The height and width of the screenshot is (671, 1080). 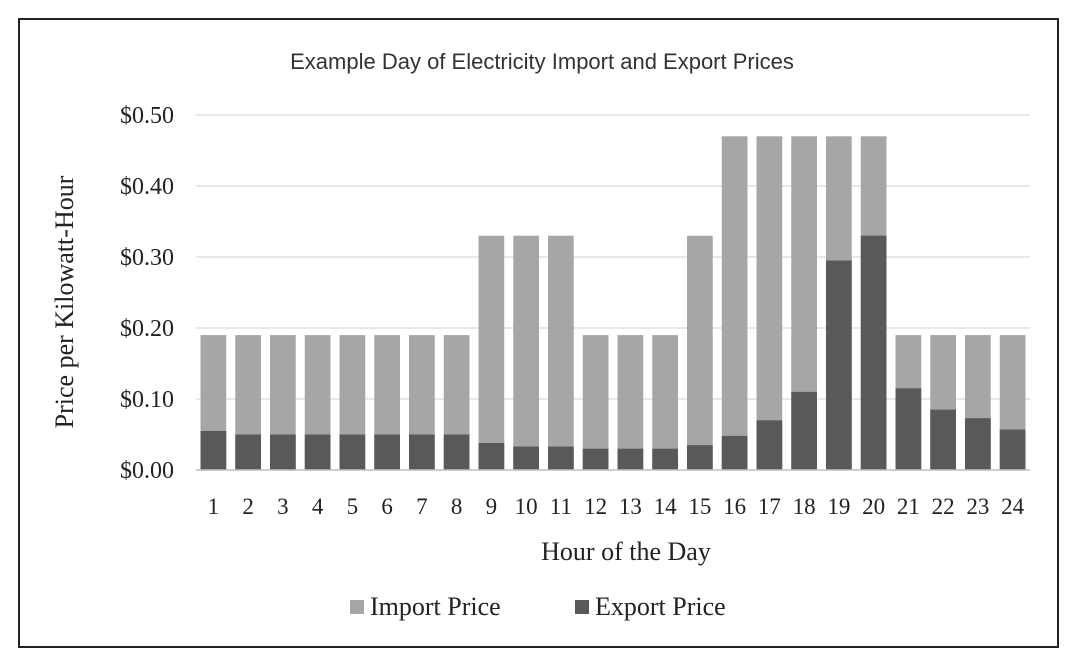 What do you see at coordinates (526, 506) in the screenshot?
I see `x-tick-label: 10` at bounding box center [526, 506].